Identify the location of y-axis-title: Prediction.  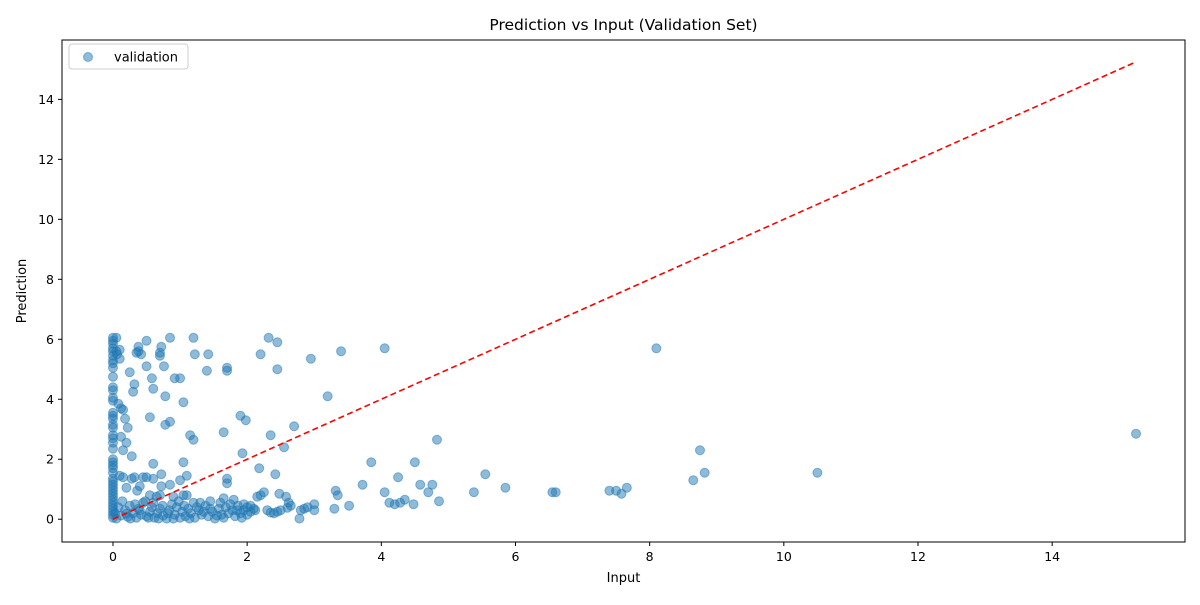
(22, 291).